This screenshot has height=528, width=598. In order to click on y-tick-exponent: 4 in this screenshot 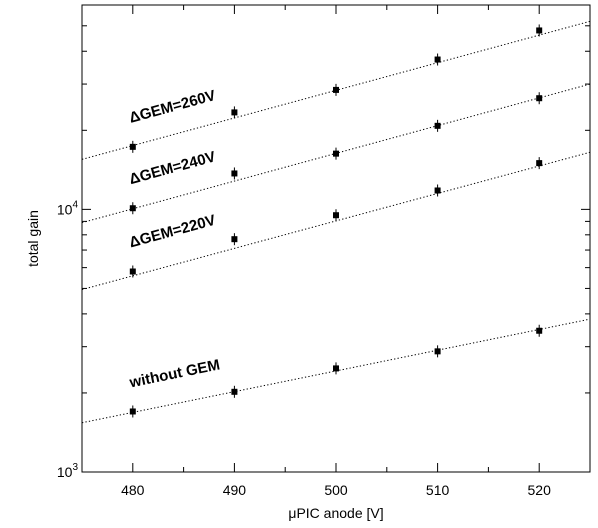, I will do `click(75, 204)`.